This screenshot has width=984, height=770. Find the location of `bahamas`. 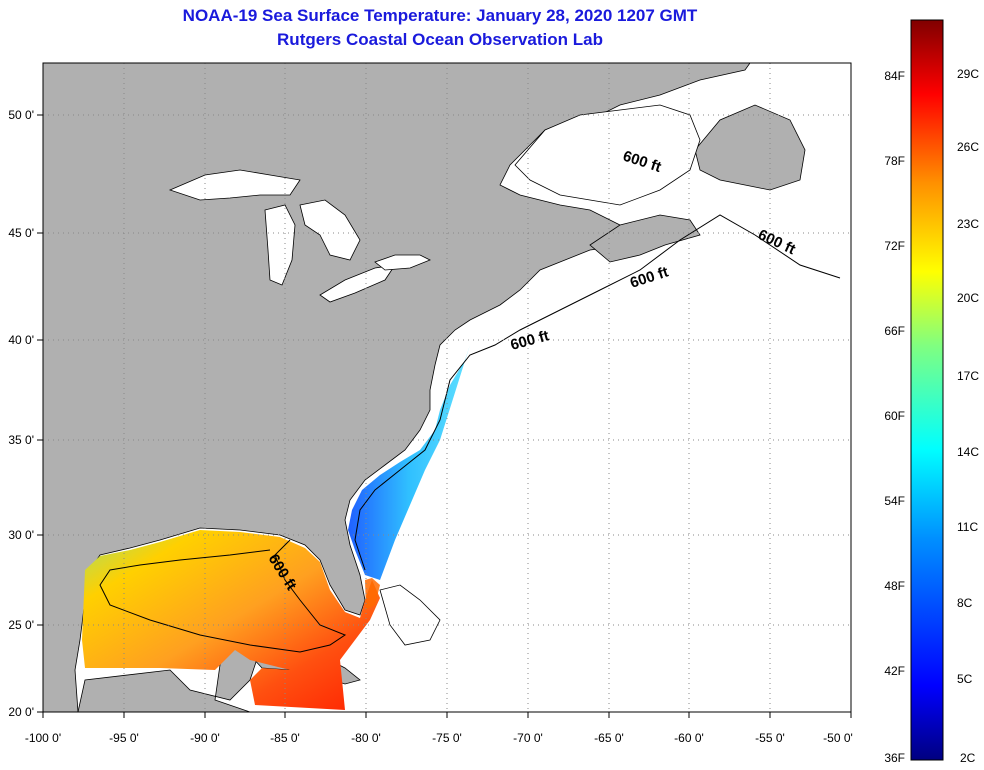

bahamas is located at coordinates (410, 615).